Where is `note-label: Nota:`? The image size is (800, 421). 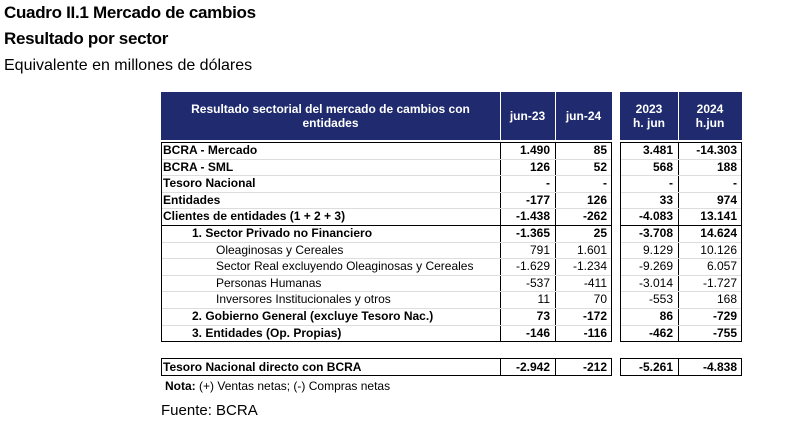
note-label: Nota: is located at coordinates (180, 386).